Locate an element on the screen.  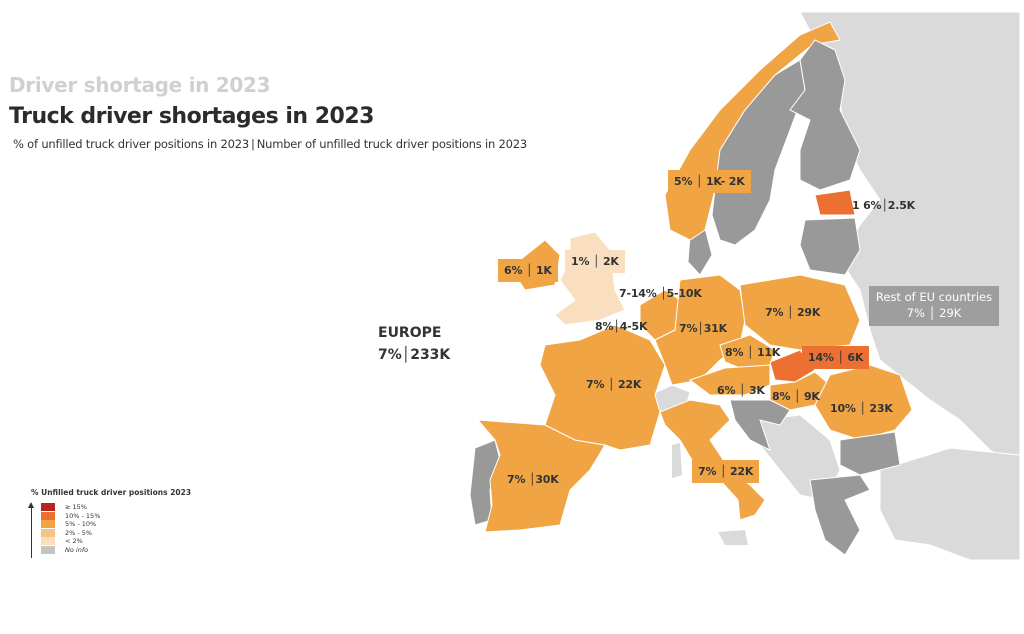
europe-value: 7%│233K is located at coordinates (414, 355).